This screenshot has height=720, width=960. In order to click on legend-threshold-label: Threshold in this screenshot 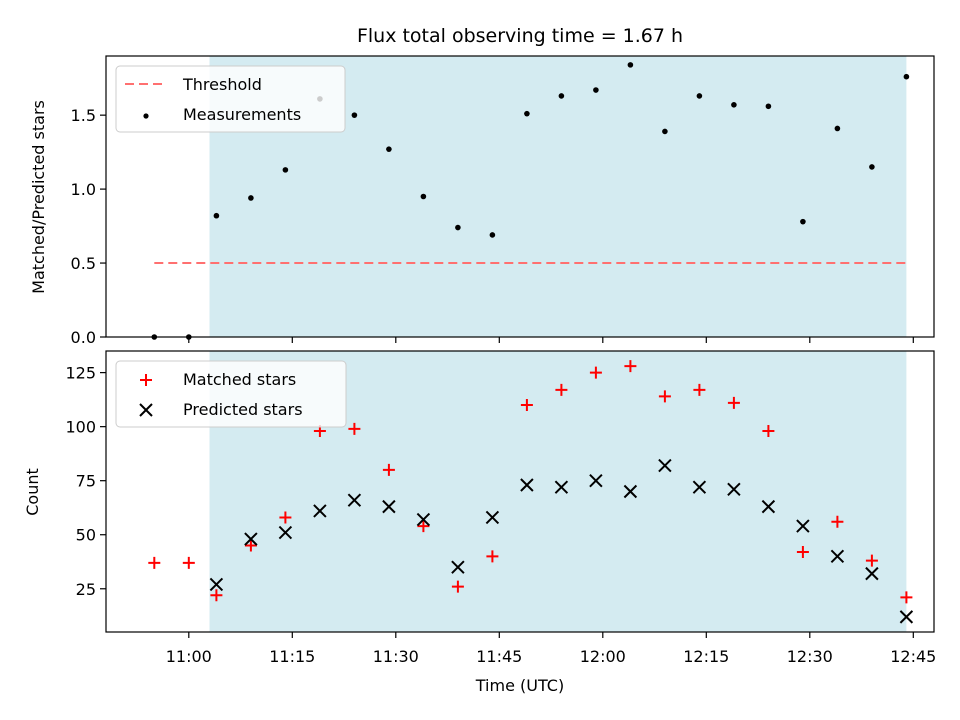, I will do `click(222, 84)`.